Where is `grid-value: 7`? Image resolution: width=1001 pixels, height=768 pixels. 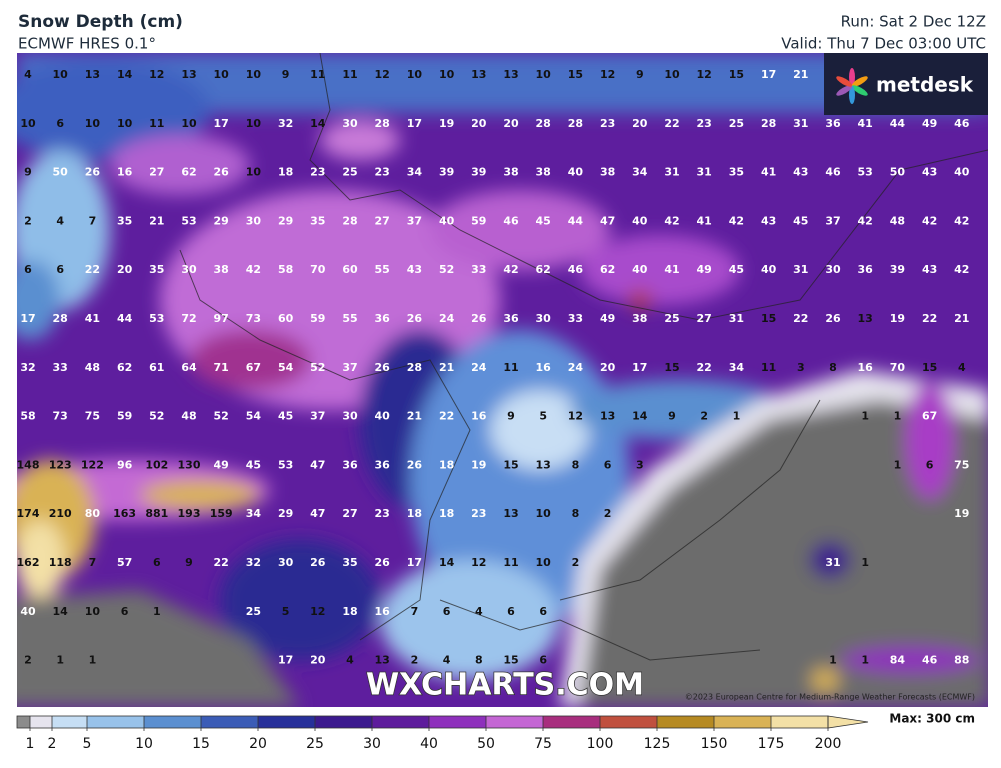 grid-value: 7 is located at coordinates (93, 220).